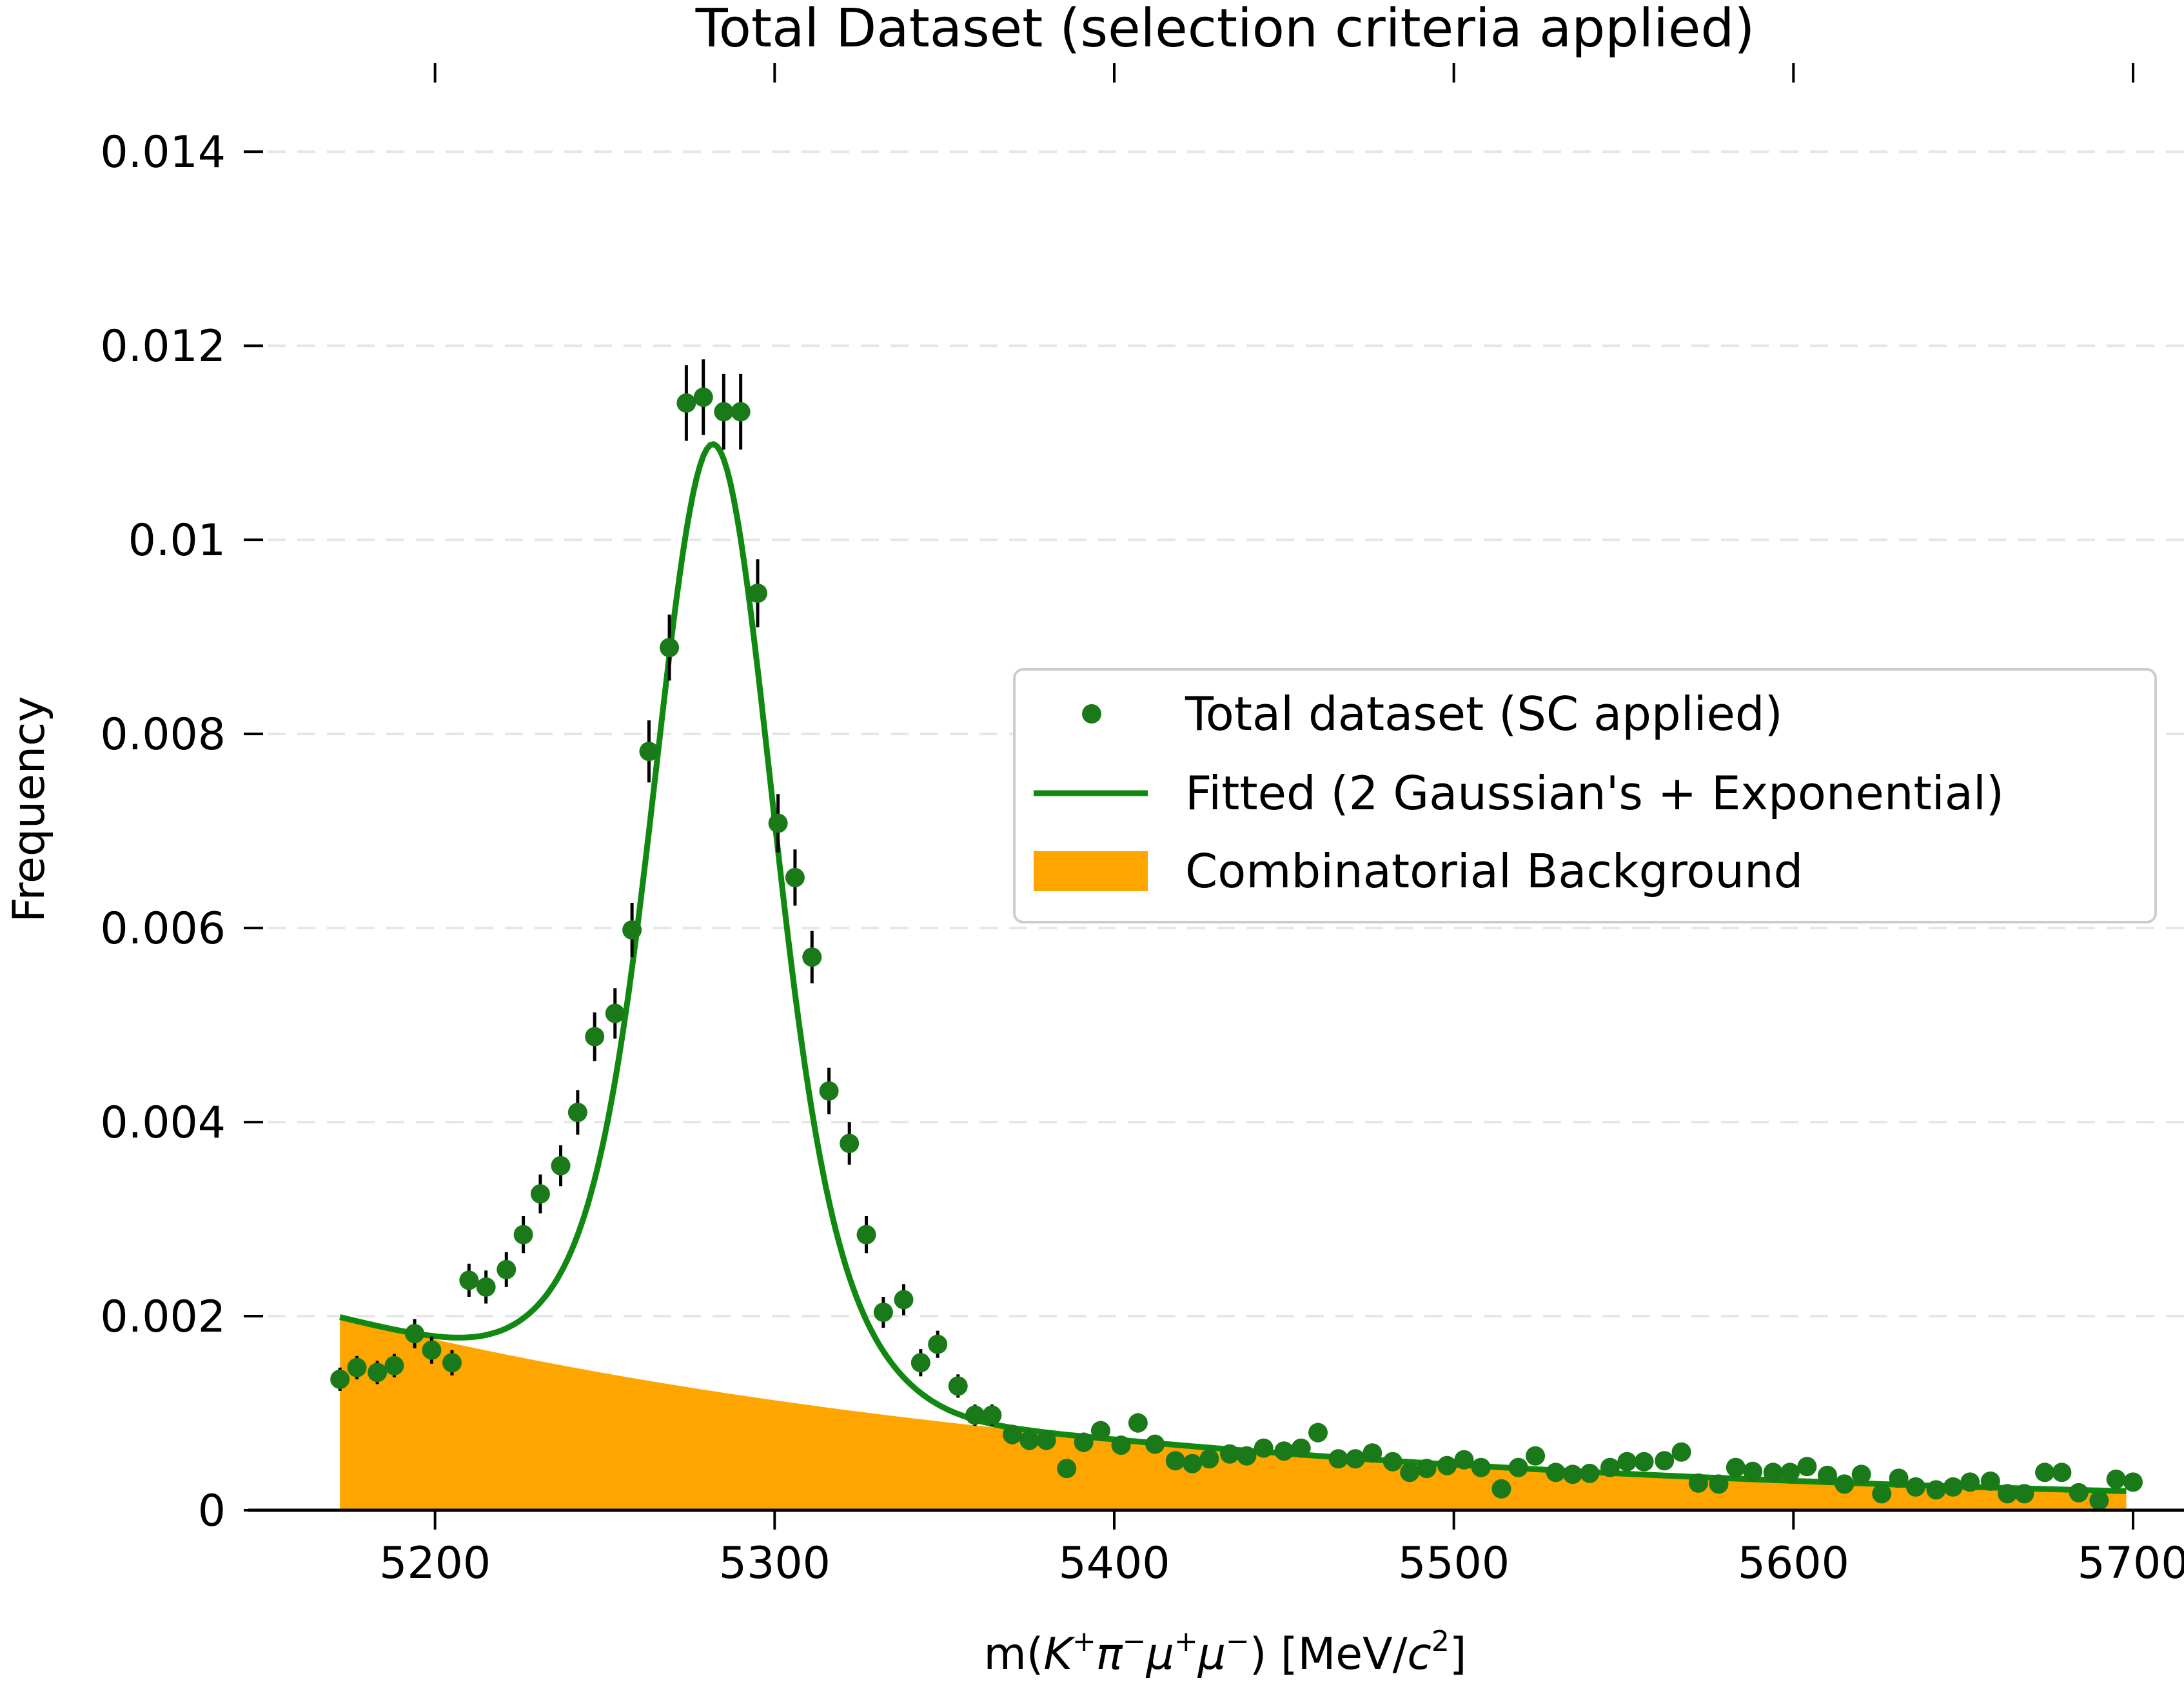  I want to click on background-area-layer, so click(1233, 1414).